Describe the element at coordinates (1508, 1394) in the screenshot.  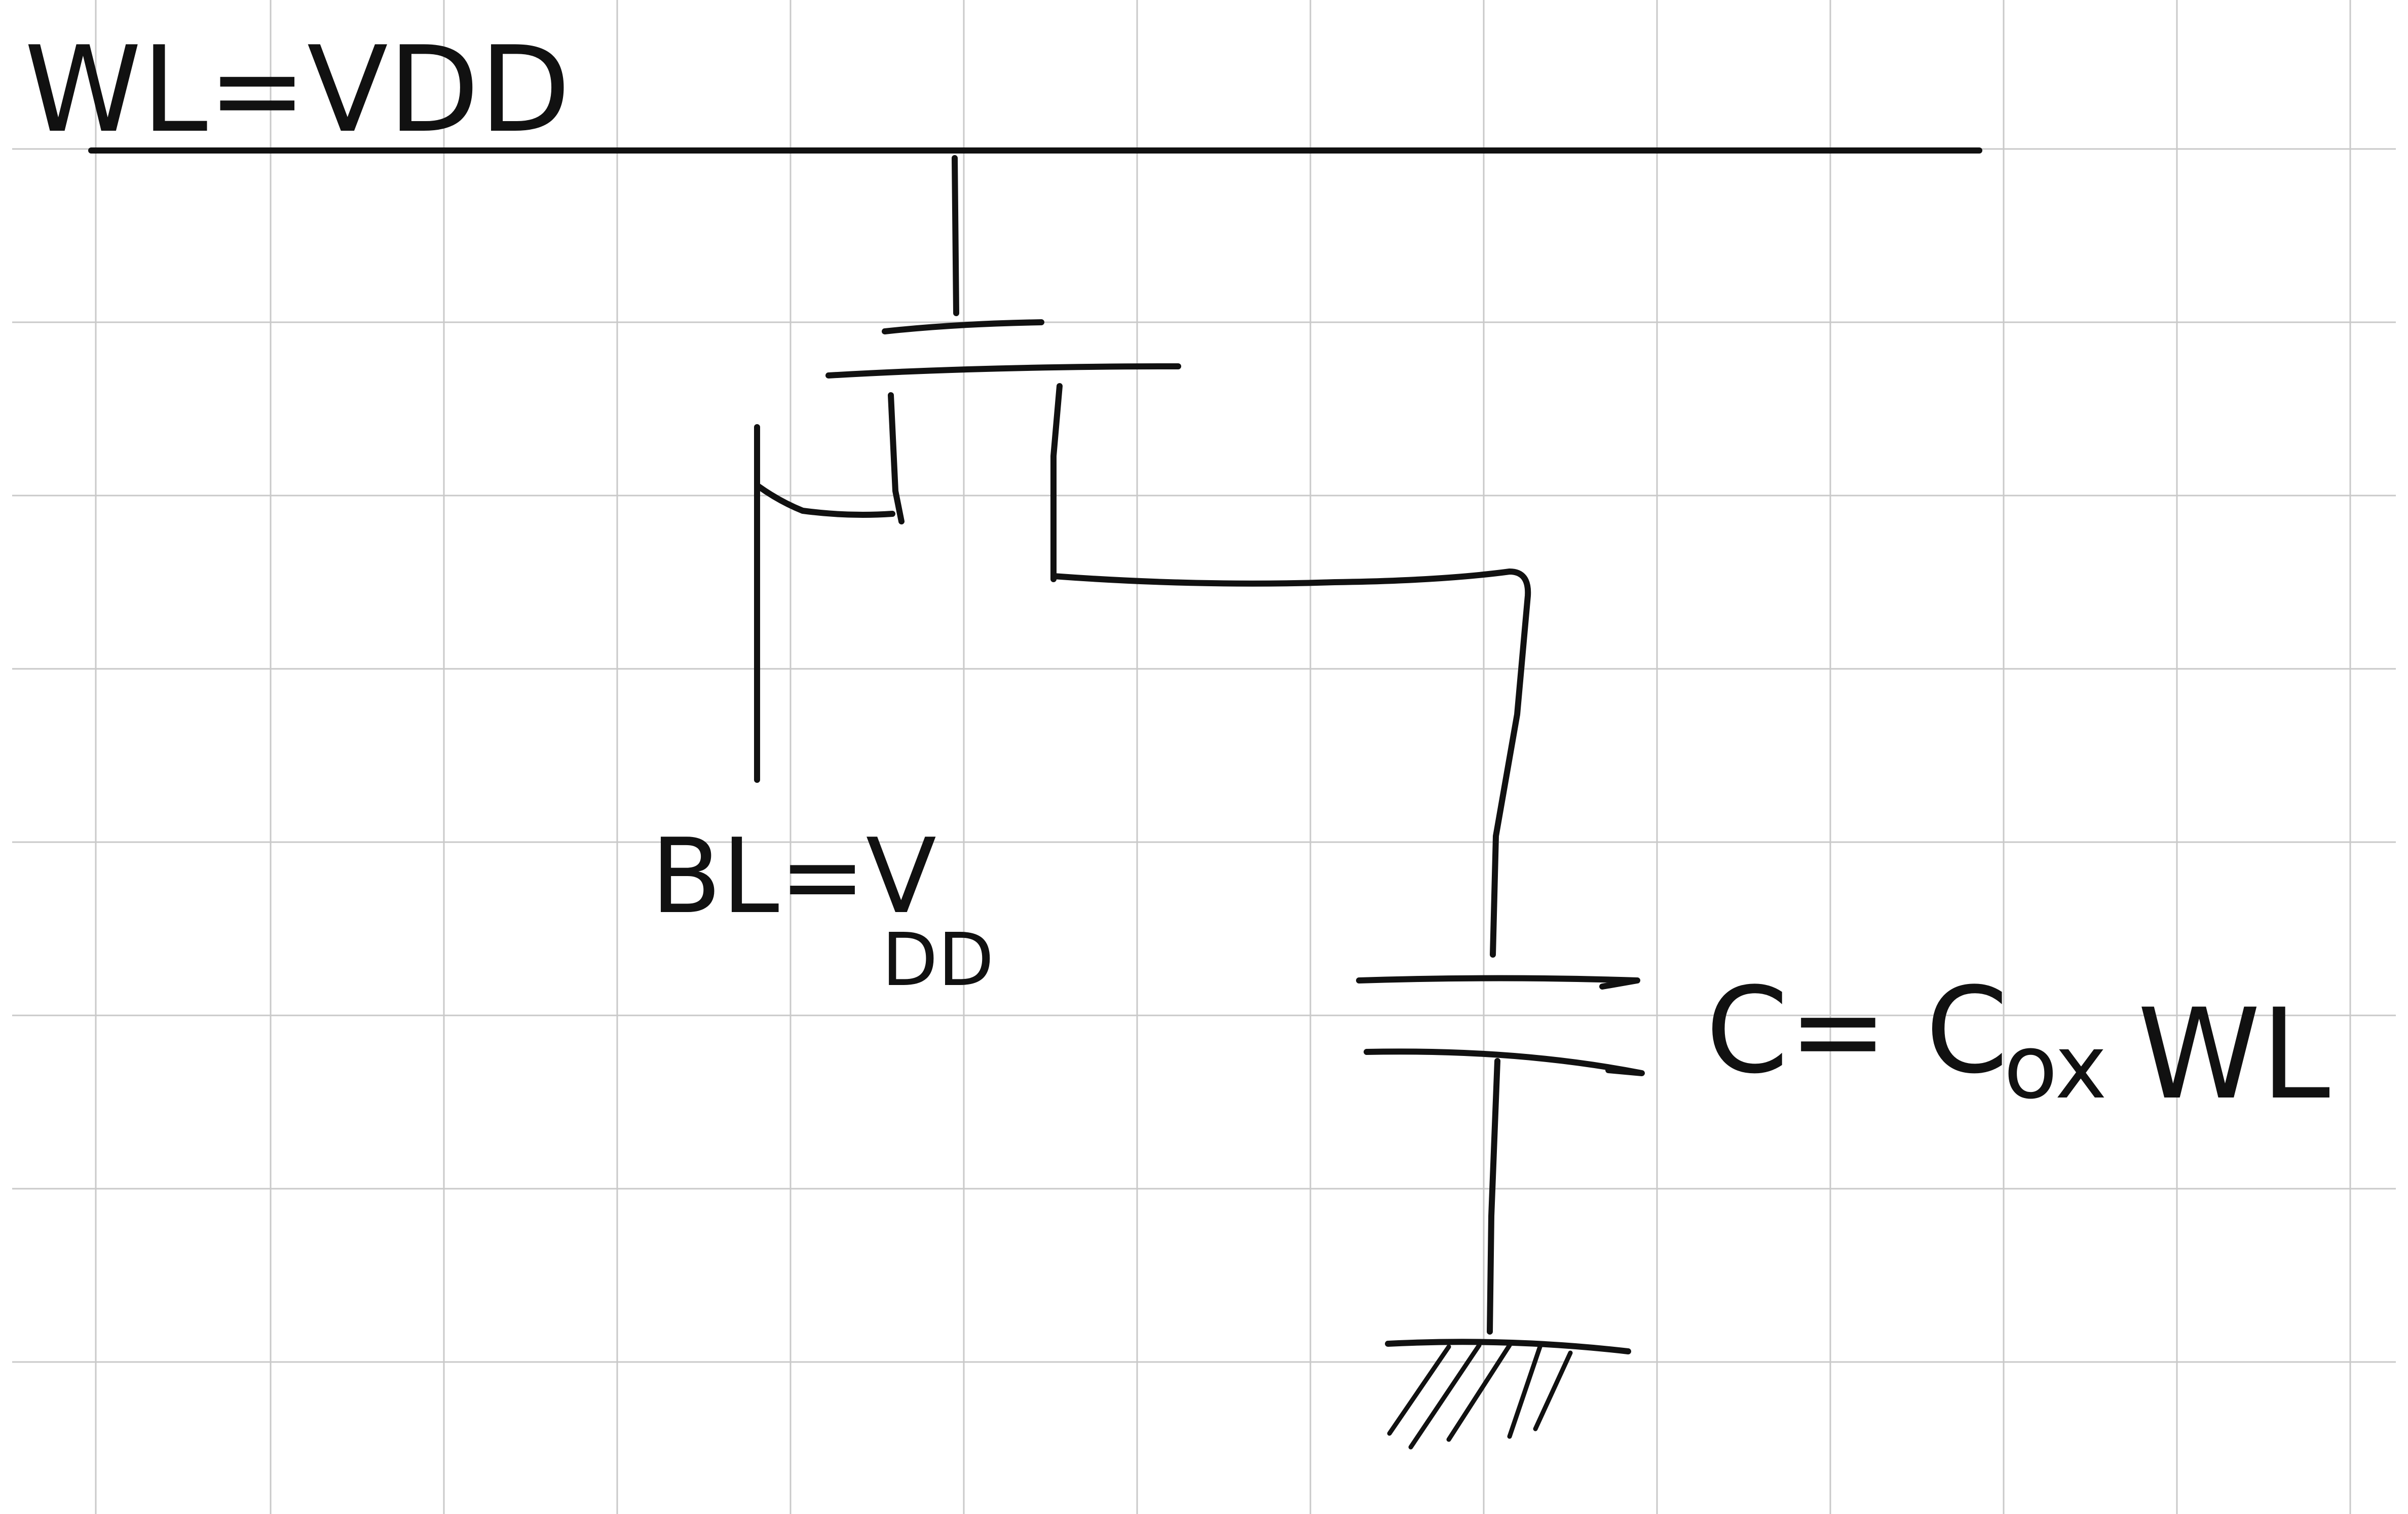
I see `ground-icon` at that location.